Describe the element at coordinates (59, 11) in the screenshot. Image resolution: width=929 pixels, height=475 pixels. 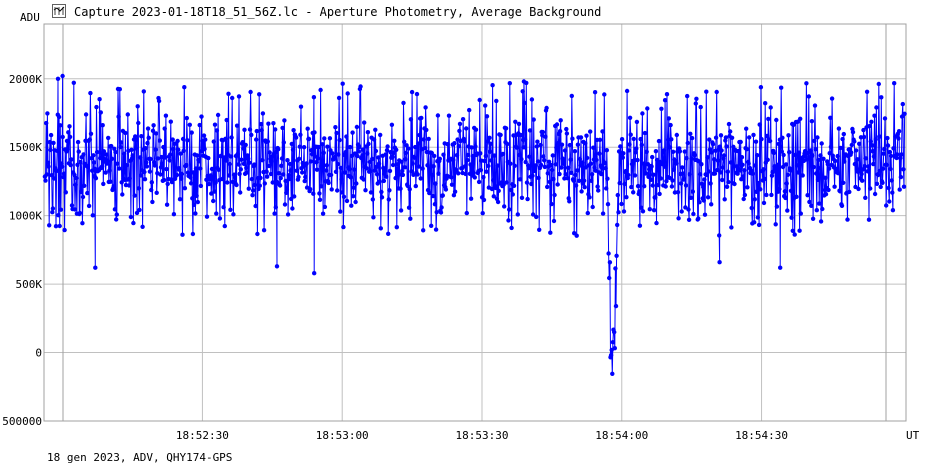
I see `light-curve-app-icon` at that location.